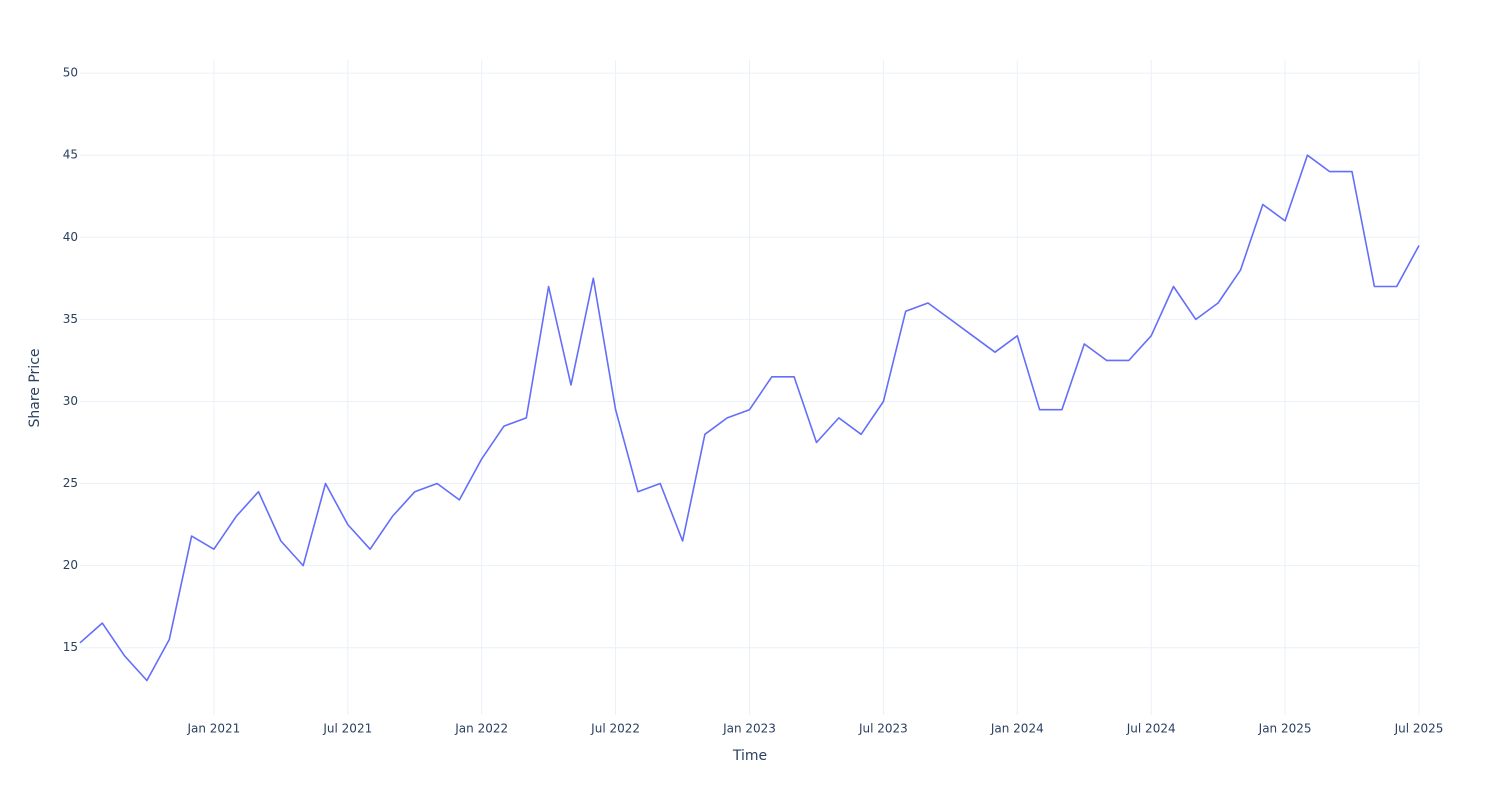  I want to click on x-tick-label: Jul 2022, so click(615, 729).